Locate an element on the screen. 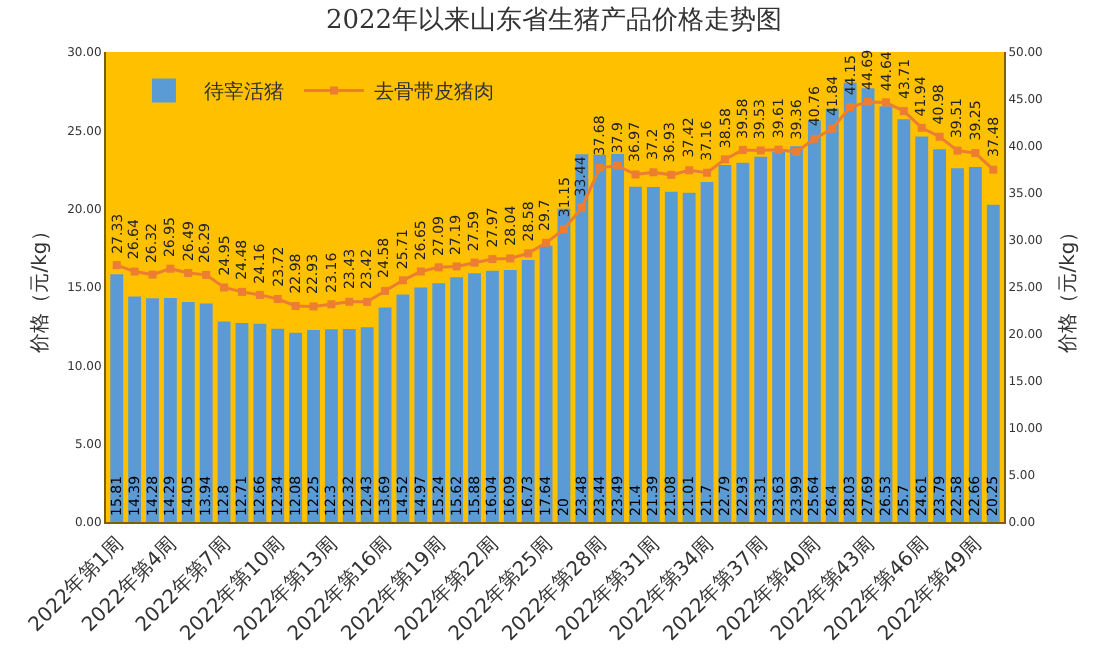  y2-axis-title: 价格（元/kg） is located at coordinates (1068, 288).